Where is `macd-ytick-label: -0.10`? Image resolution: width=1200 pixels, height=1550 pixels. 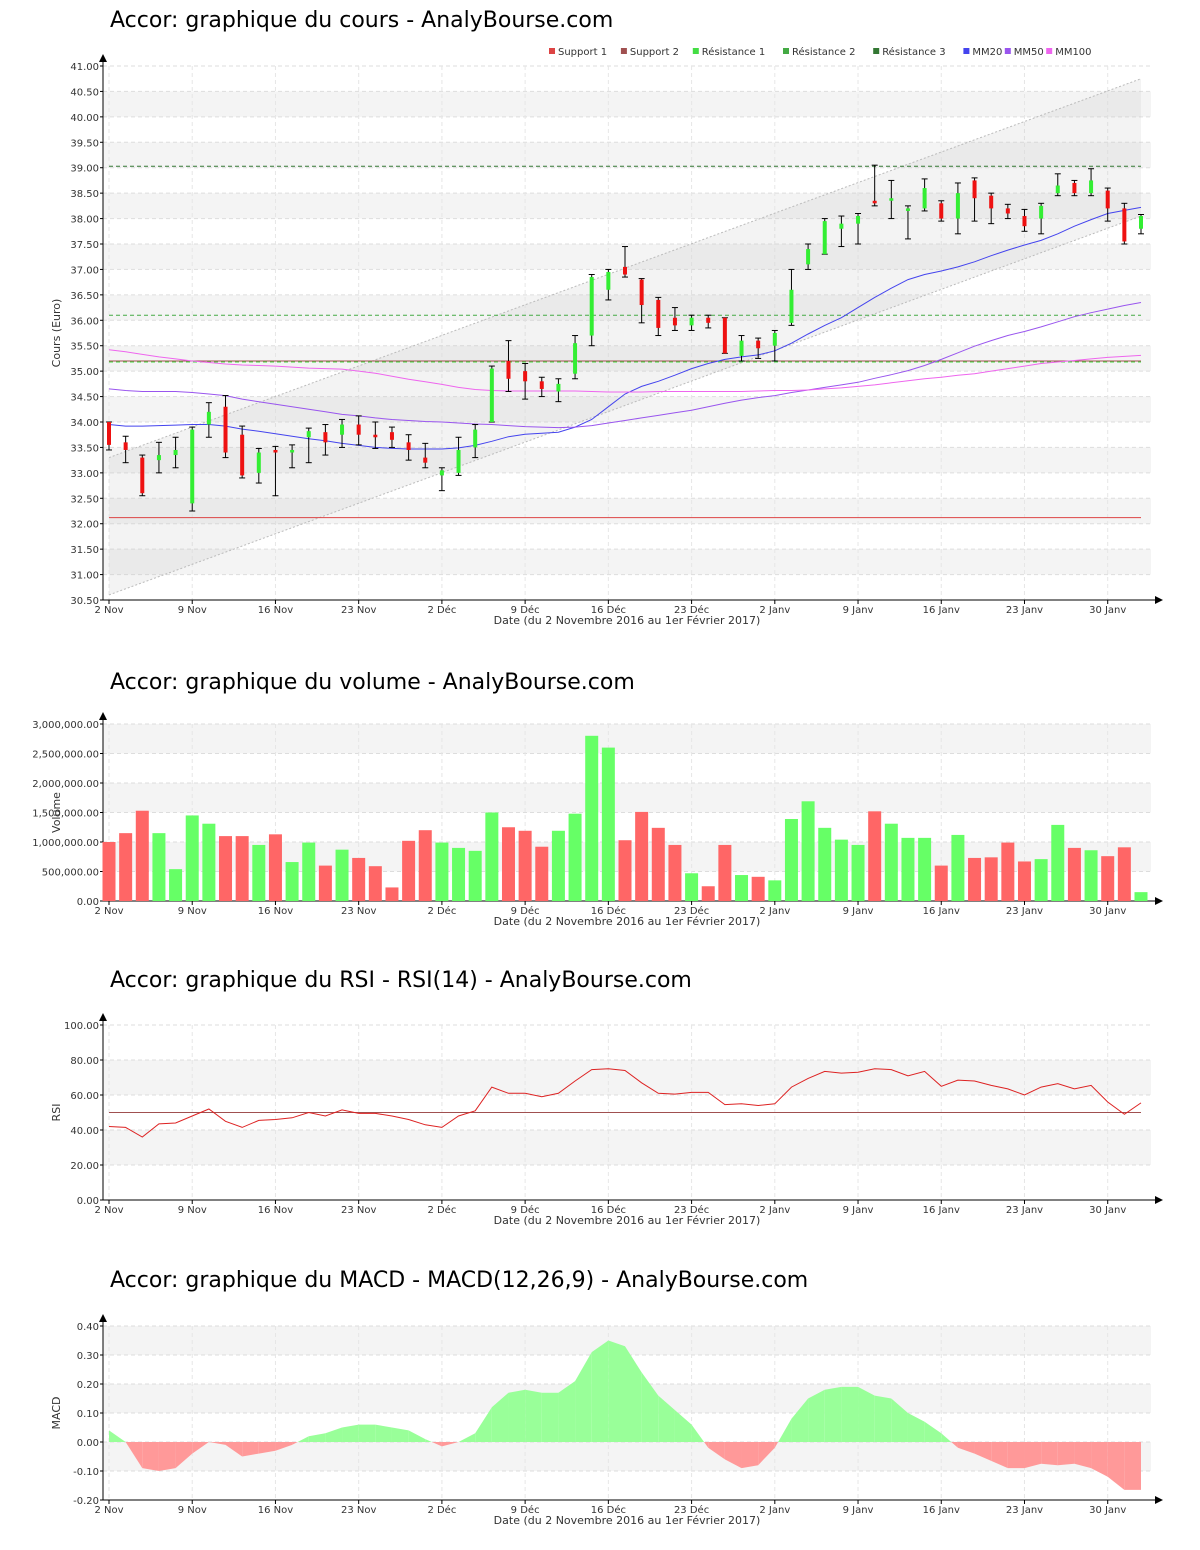 macd-ytick-label: -0.10 is located at coordinates (86, 1472).